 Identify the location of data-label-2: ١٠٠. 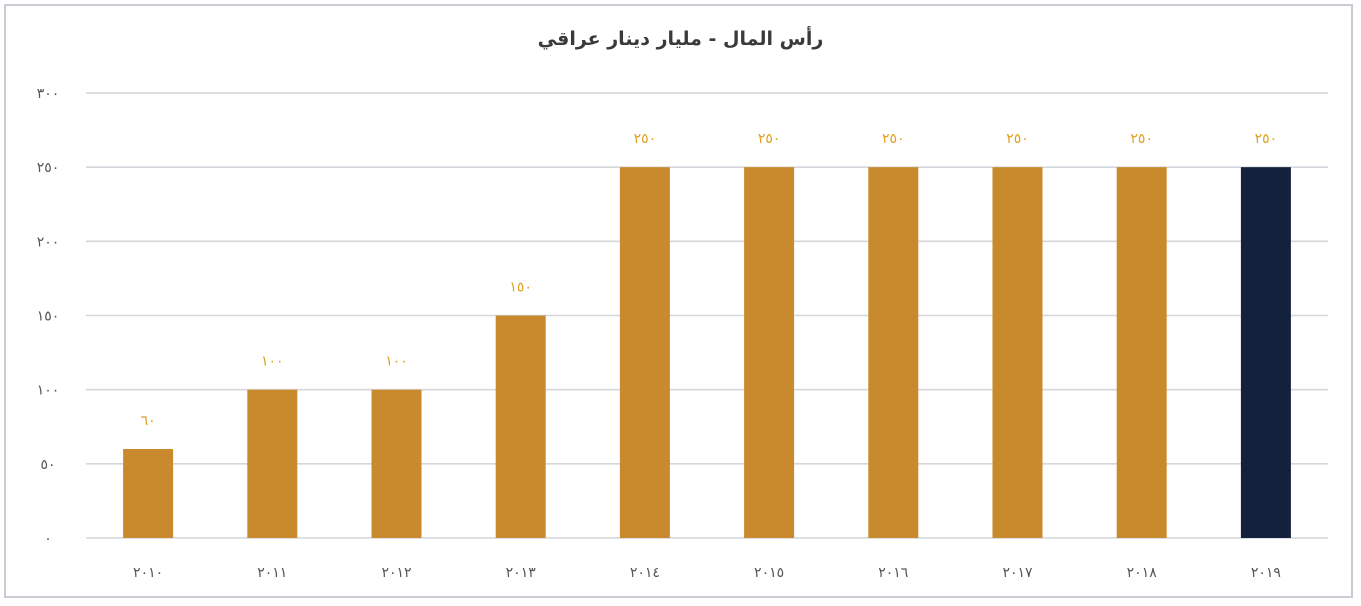
(396, 362).